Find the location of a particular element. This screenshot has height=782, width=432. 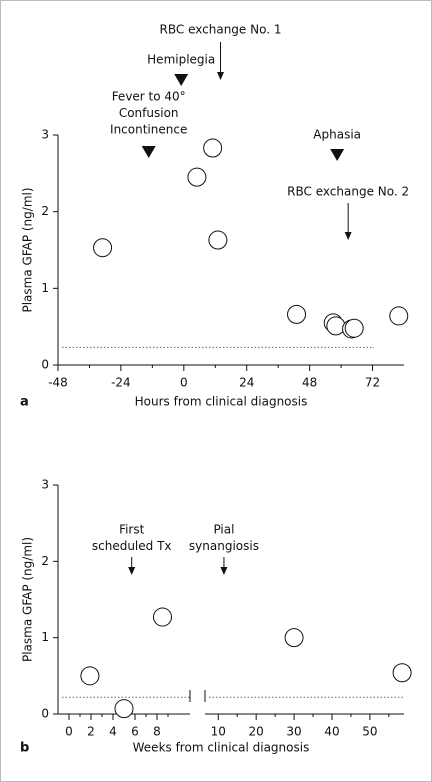

annotation-text: RBC exchange No. 2 is located at coordinates (348, 192).